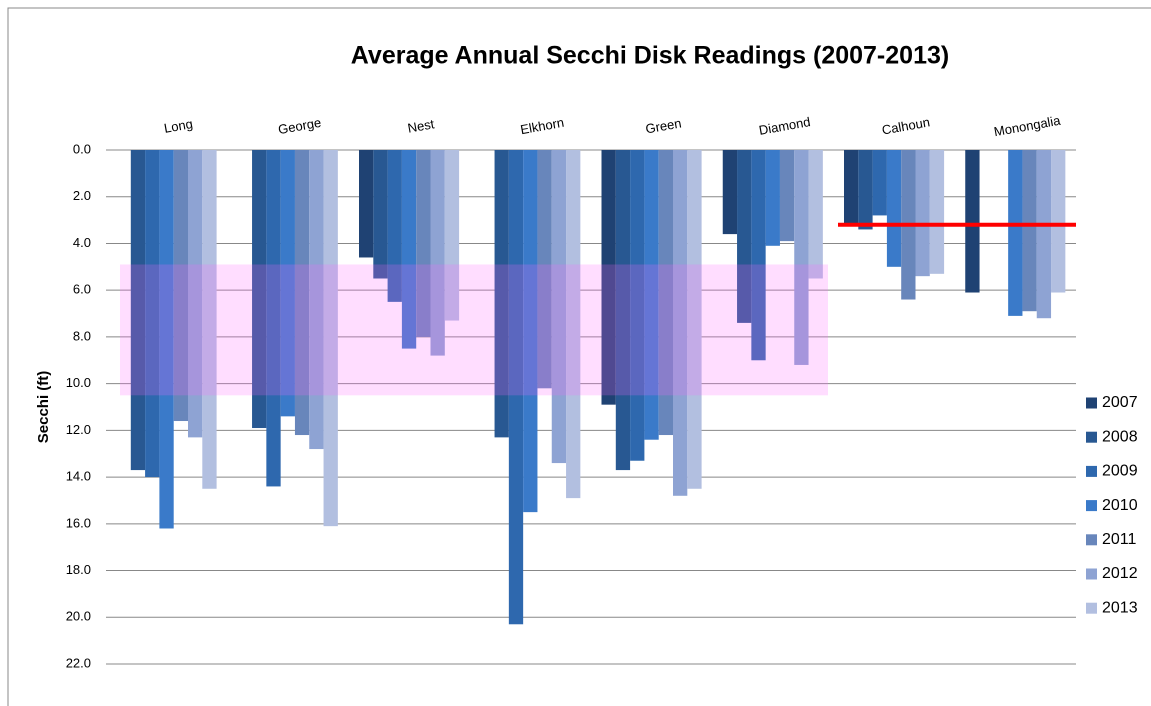  I want to click on y-tick-label: 0.0, so click(82, 148).